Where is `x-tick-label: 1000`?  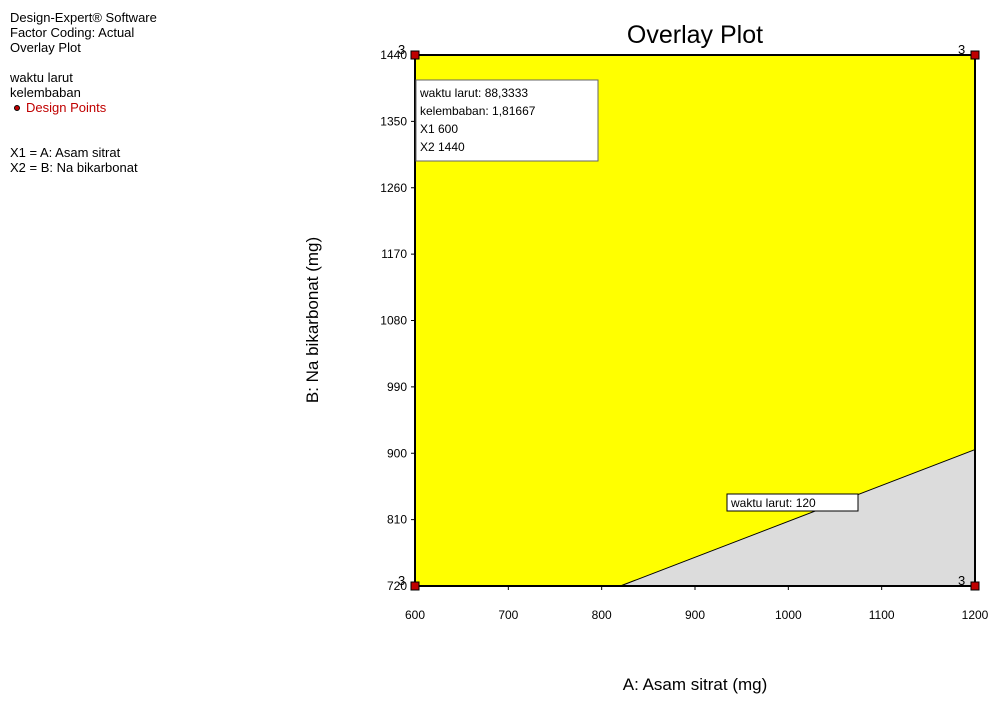 x-tick-label: 1000 is located at coordinates (788, 615).